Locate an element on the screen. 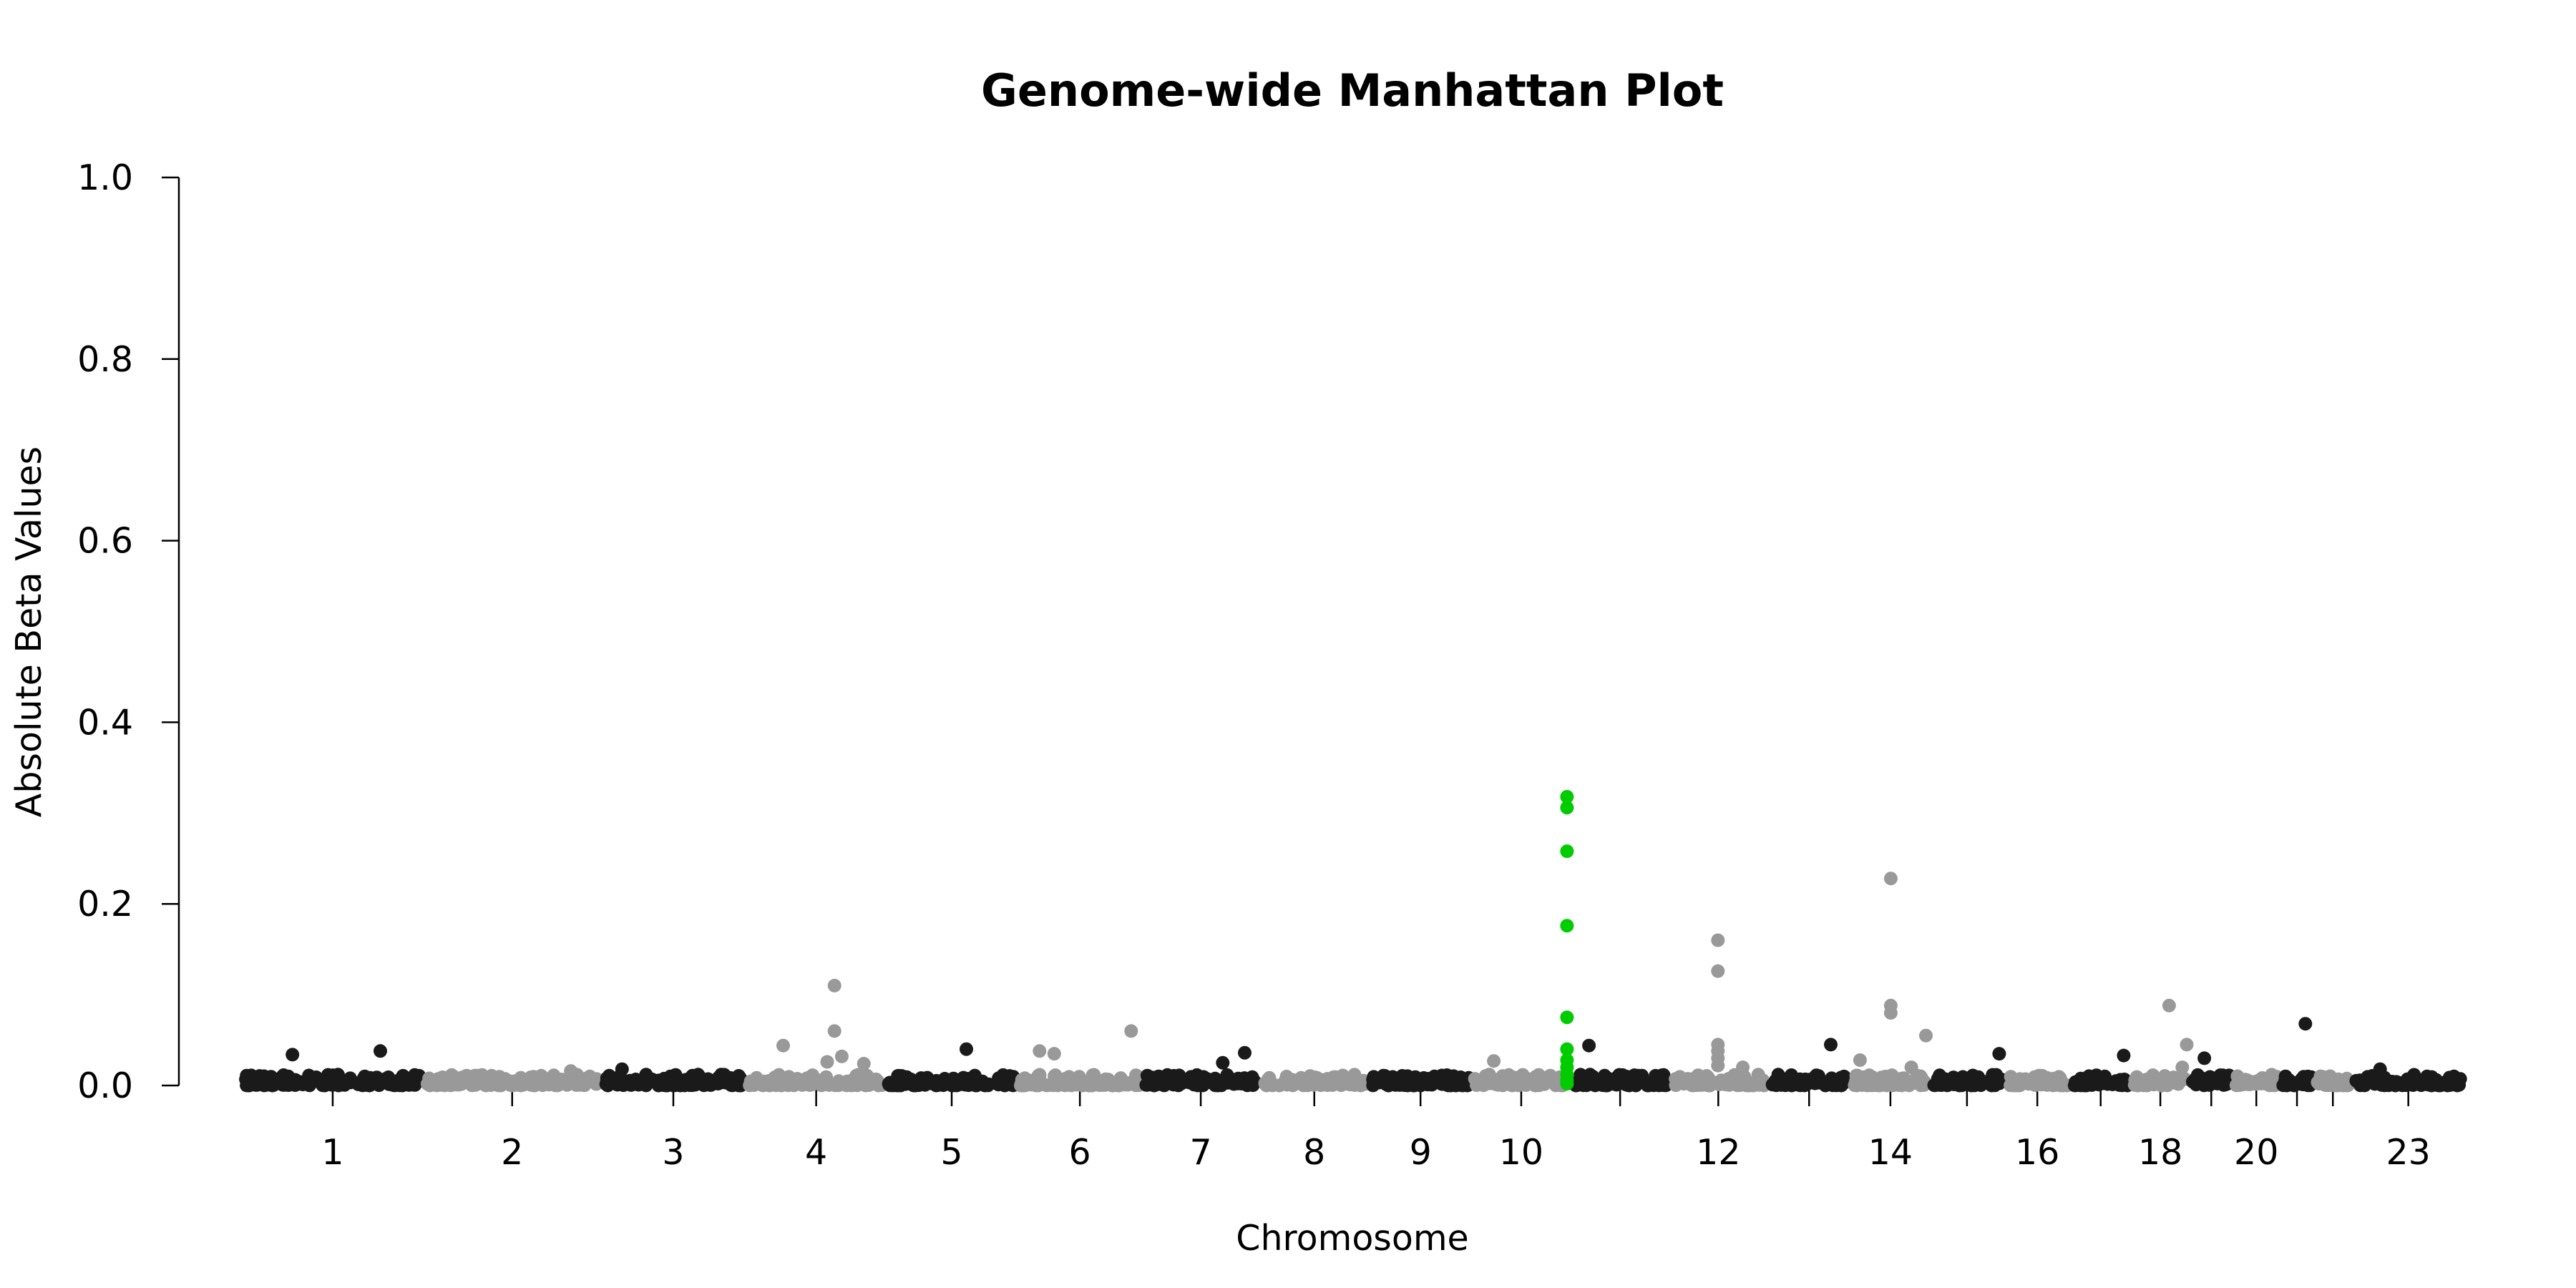 The height and width of the screenshot is (1288, 2576). x-tick-label: 9 is located at coordinates (1421, 1152).